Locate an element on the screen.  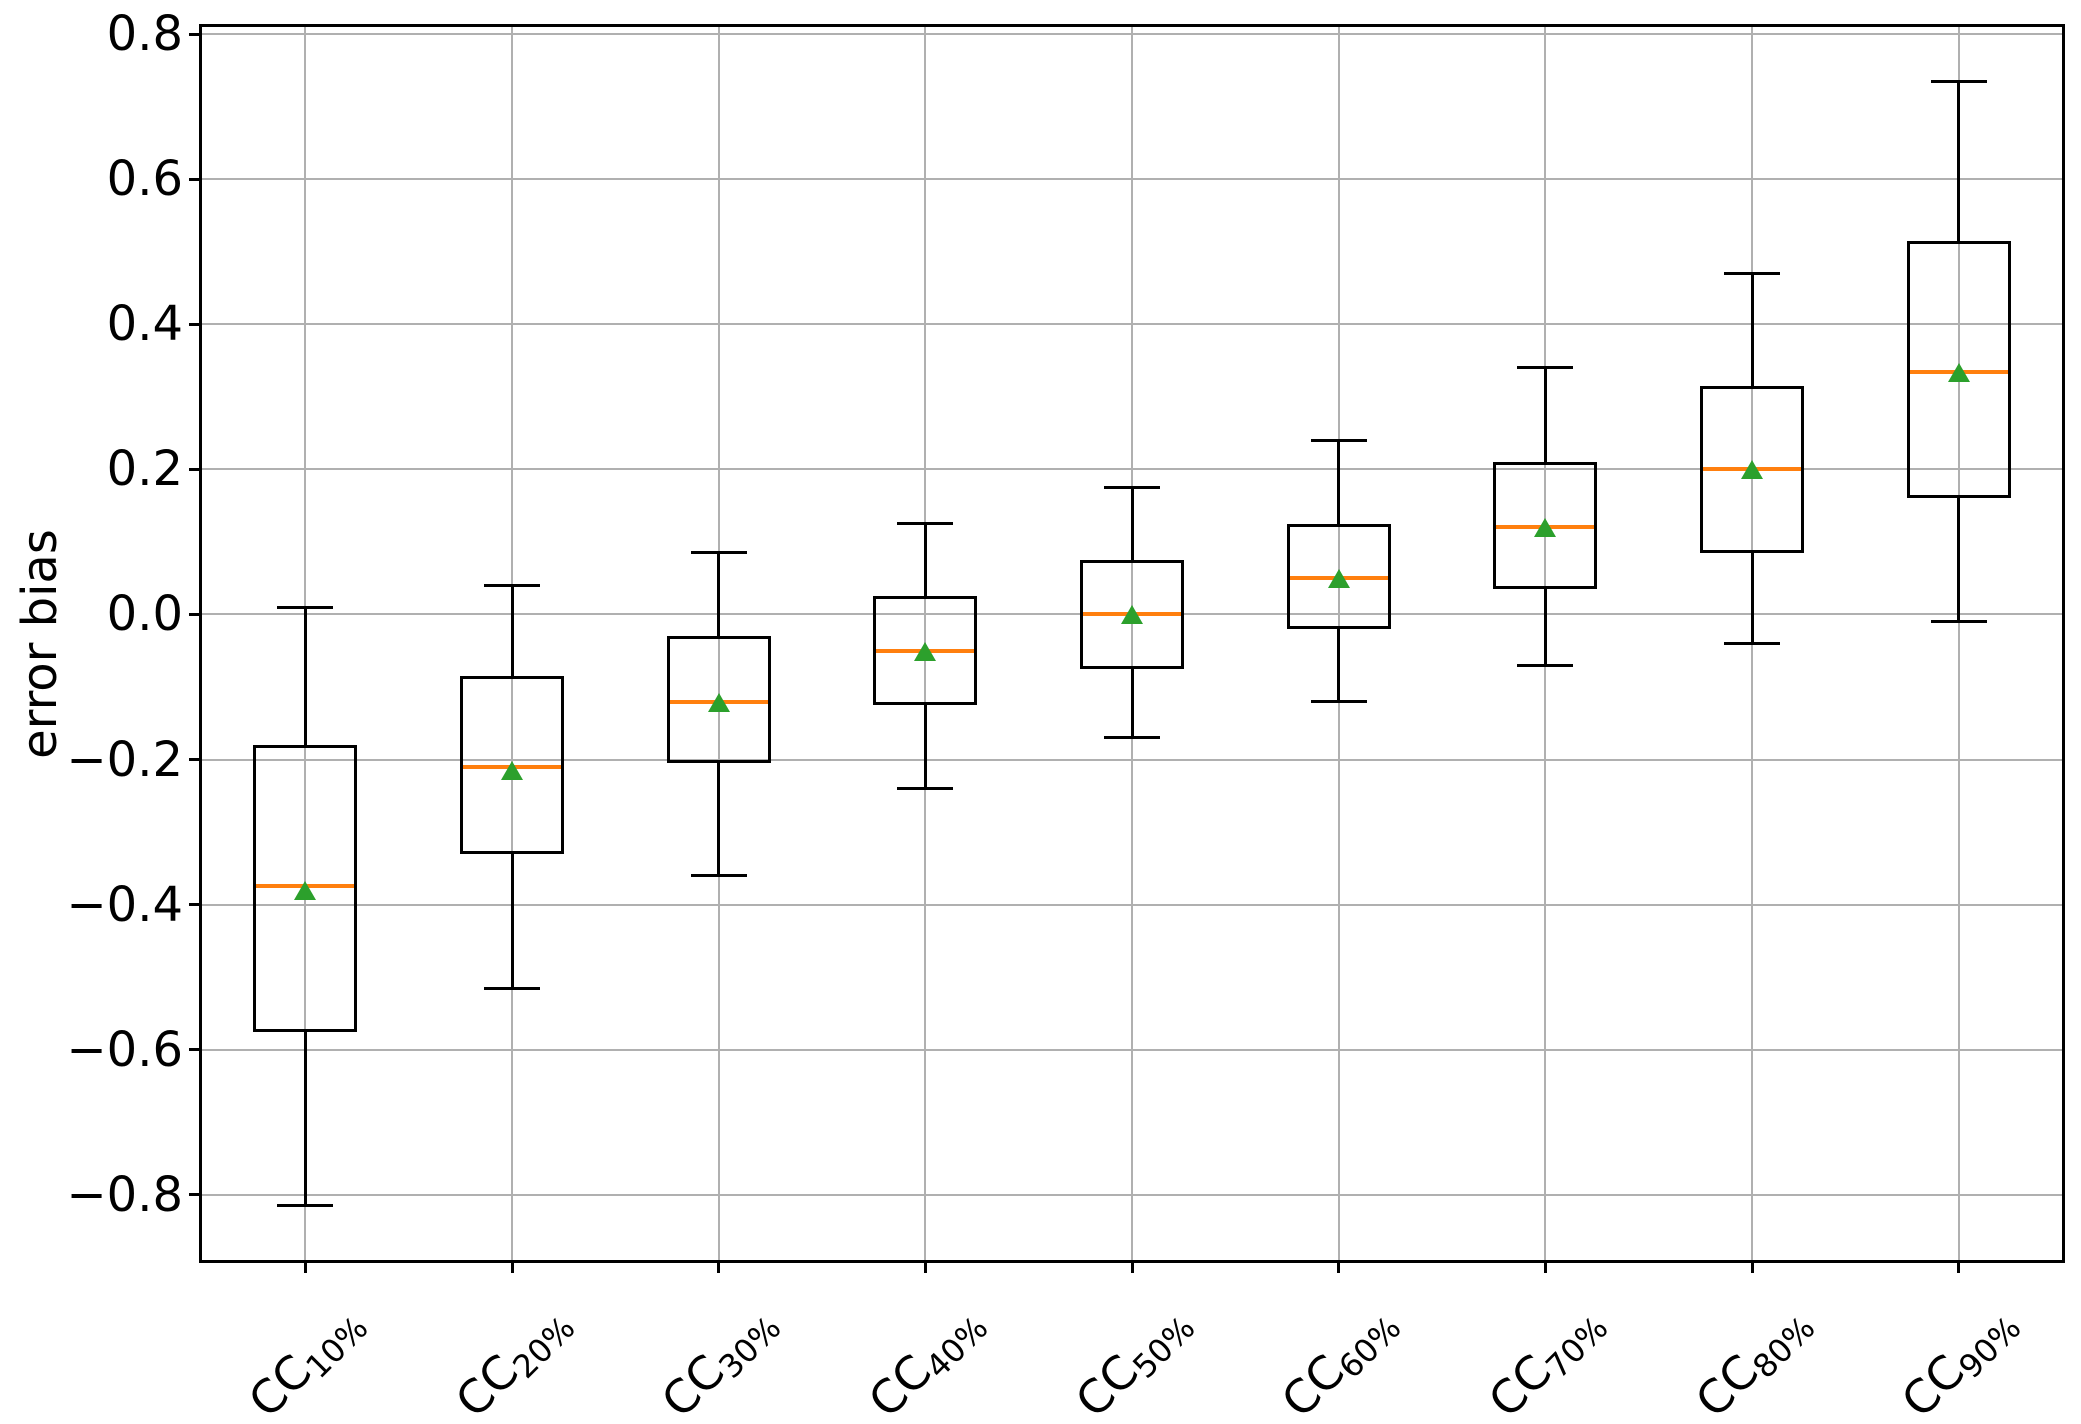
y-tick-label: 0.6 is located at coordinates (144, 179).